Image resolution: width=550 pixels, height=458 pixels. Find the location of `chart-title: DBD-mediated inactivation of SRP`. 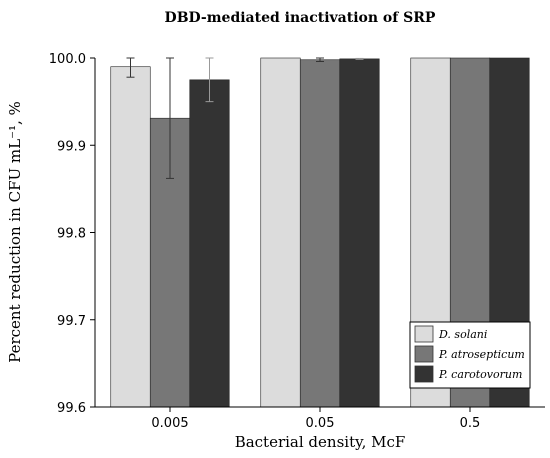

chart-title: DBD-mediated inactivation of SRP is located at coordinates (300, 18).